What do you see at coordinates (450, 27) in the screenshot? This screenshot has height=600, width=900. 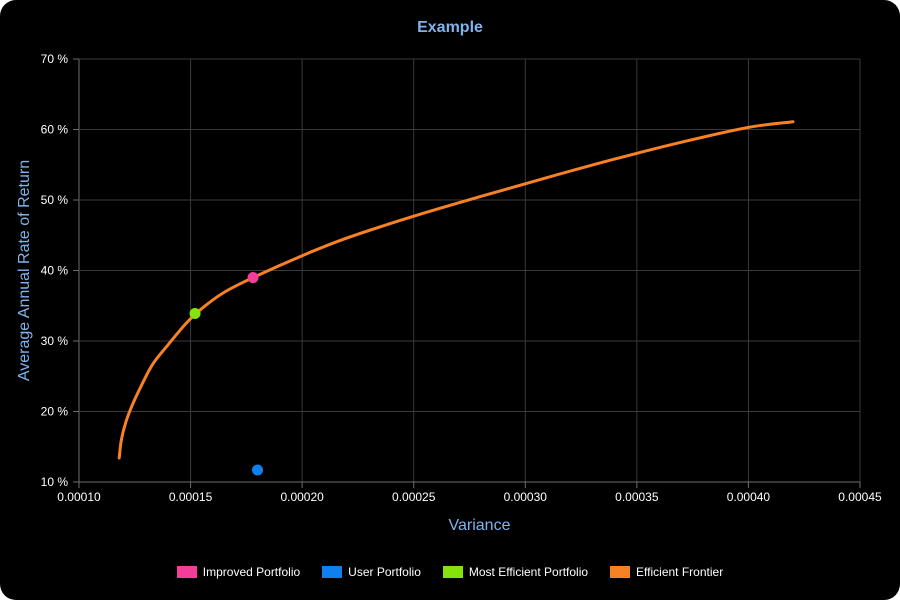 I see `chart-title: Example` at bounding box center [450, 27].